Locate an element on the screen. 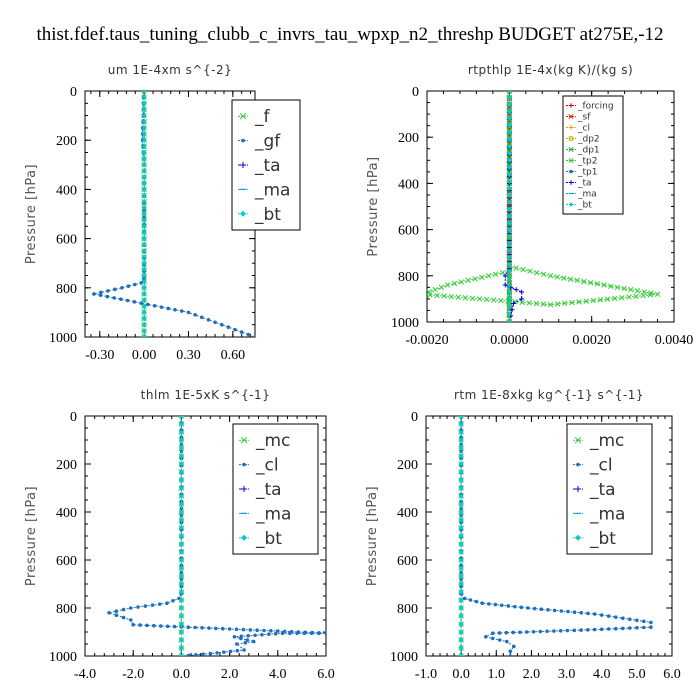 The image size is (700, 700). y-tick-label: 400 is located at coordinates (407, 513).